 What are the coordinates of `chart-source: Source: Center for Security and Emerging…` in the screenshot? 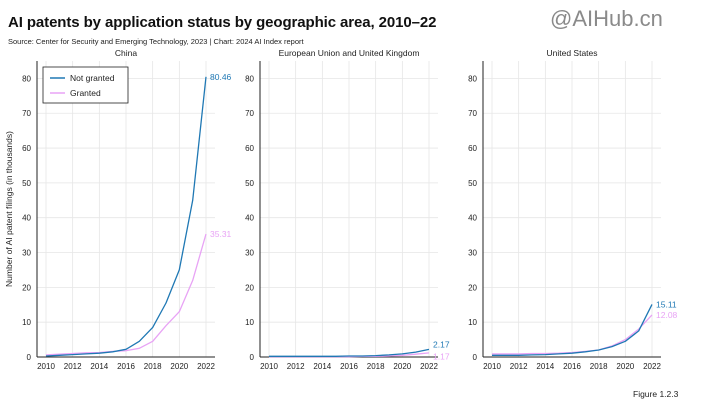 It's located at (156, 41).